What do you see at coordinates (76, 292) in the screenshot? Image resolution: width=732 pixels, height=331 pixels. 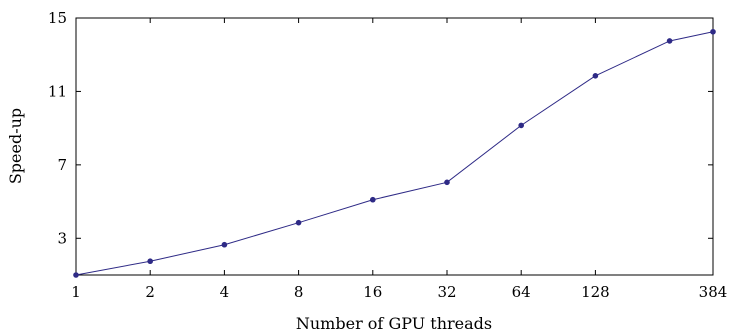 I see `x-tick-label: 1` at bounding box center [76, 292].